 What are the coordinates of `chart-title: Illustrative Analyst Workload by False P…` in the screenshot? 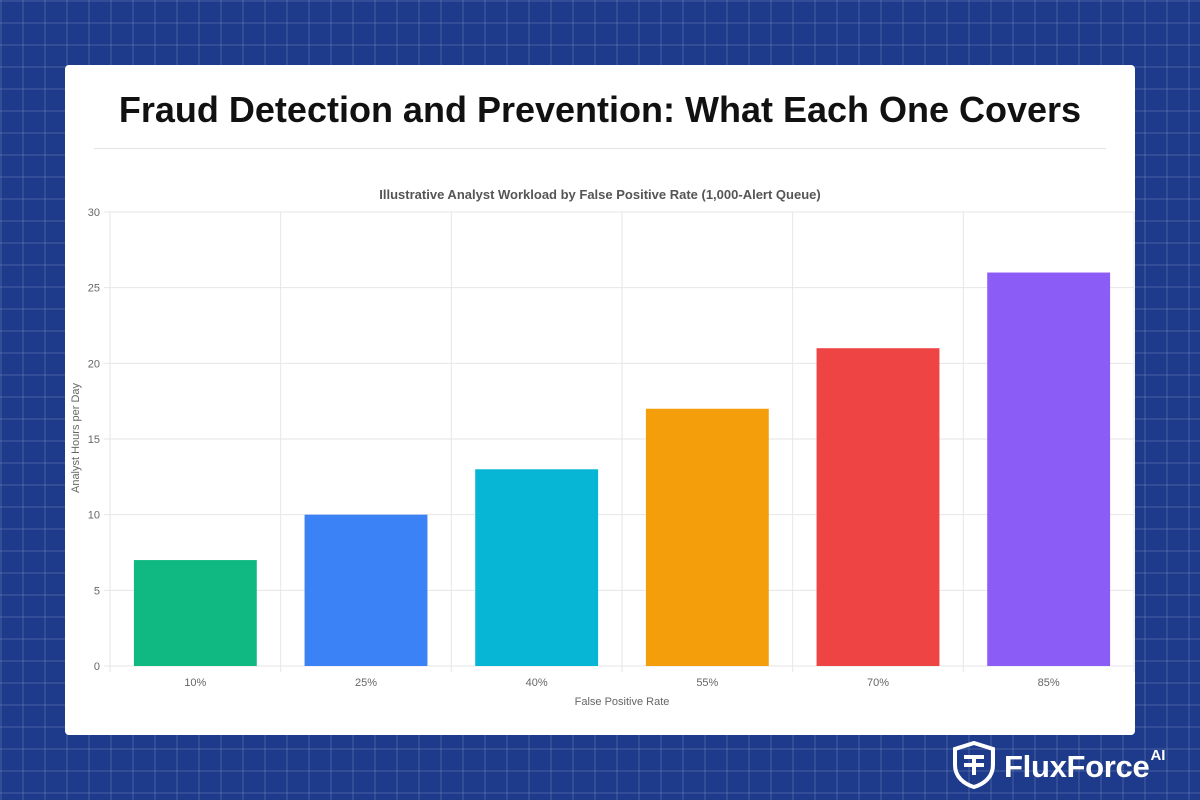 It's located at (599, 194).